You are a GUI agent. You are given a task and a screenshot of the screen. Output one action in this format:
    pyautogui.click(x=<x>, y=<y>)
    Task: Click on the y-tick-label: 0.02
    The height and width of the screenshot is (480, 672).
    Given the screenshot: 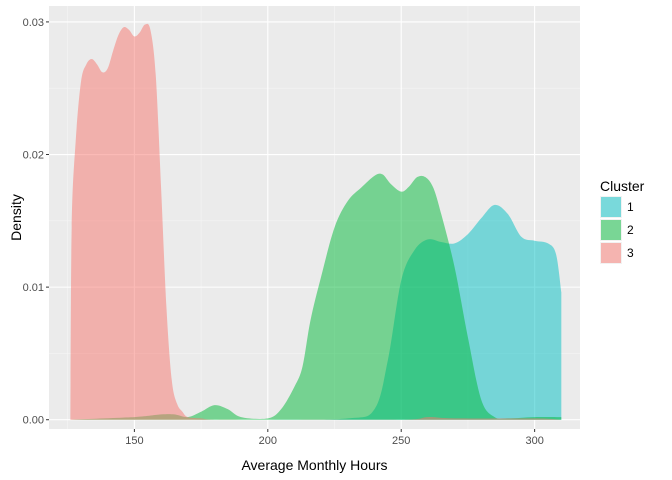 What is the action you would take?
    pyautogui.click(x=33, y=156)
    